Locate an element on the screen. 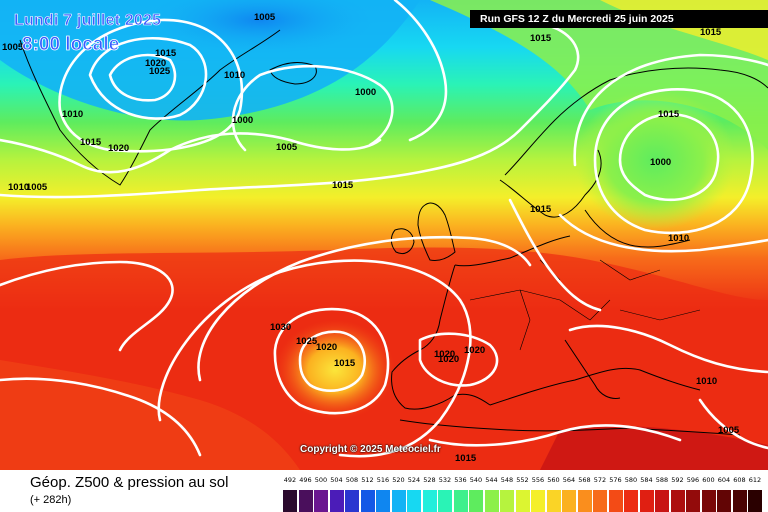 The height and width of the screenshot is (512, 768). scale-tick-label: 516 is located at coordinates (383, 480).